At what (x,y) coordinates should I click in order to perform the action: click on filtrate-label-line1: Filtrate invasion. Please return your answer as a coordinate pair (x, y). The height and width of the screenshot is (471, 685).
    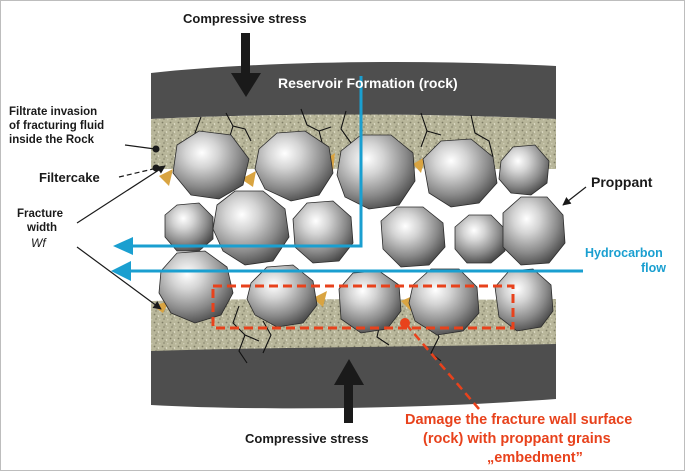
    Looking at the image, I should click on (53, 112).